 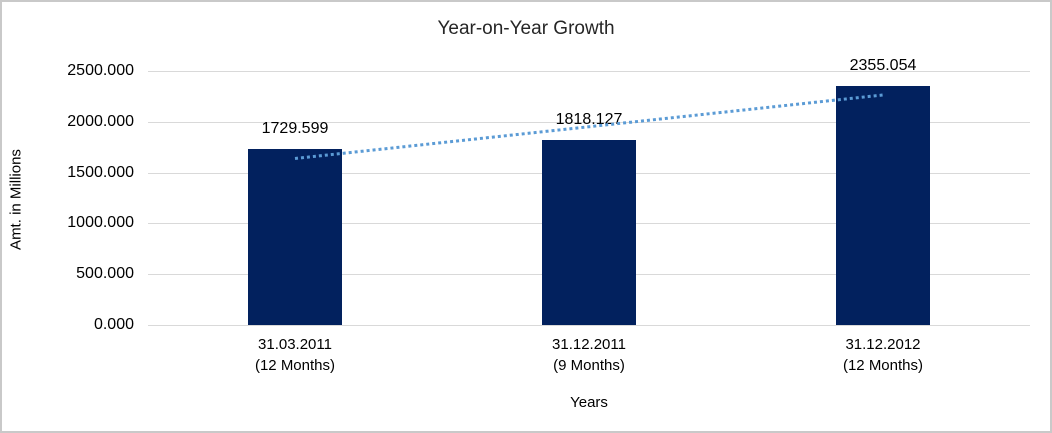 What do you see at coordinates (100, 172) in the screenshot?
I see `y-tick-label: 1500.000` at bounding box center [100, 172].